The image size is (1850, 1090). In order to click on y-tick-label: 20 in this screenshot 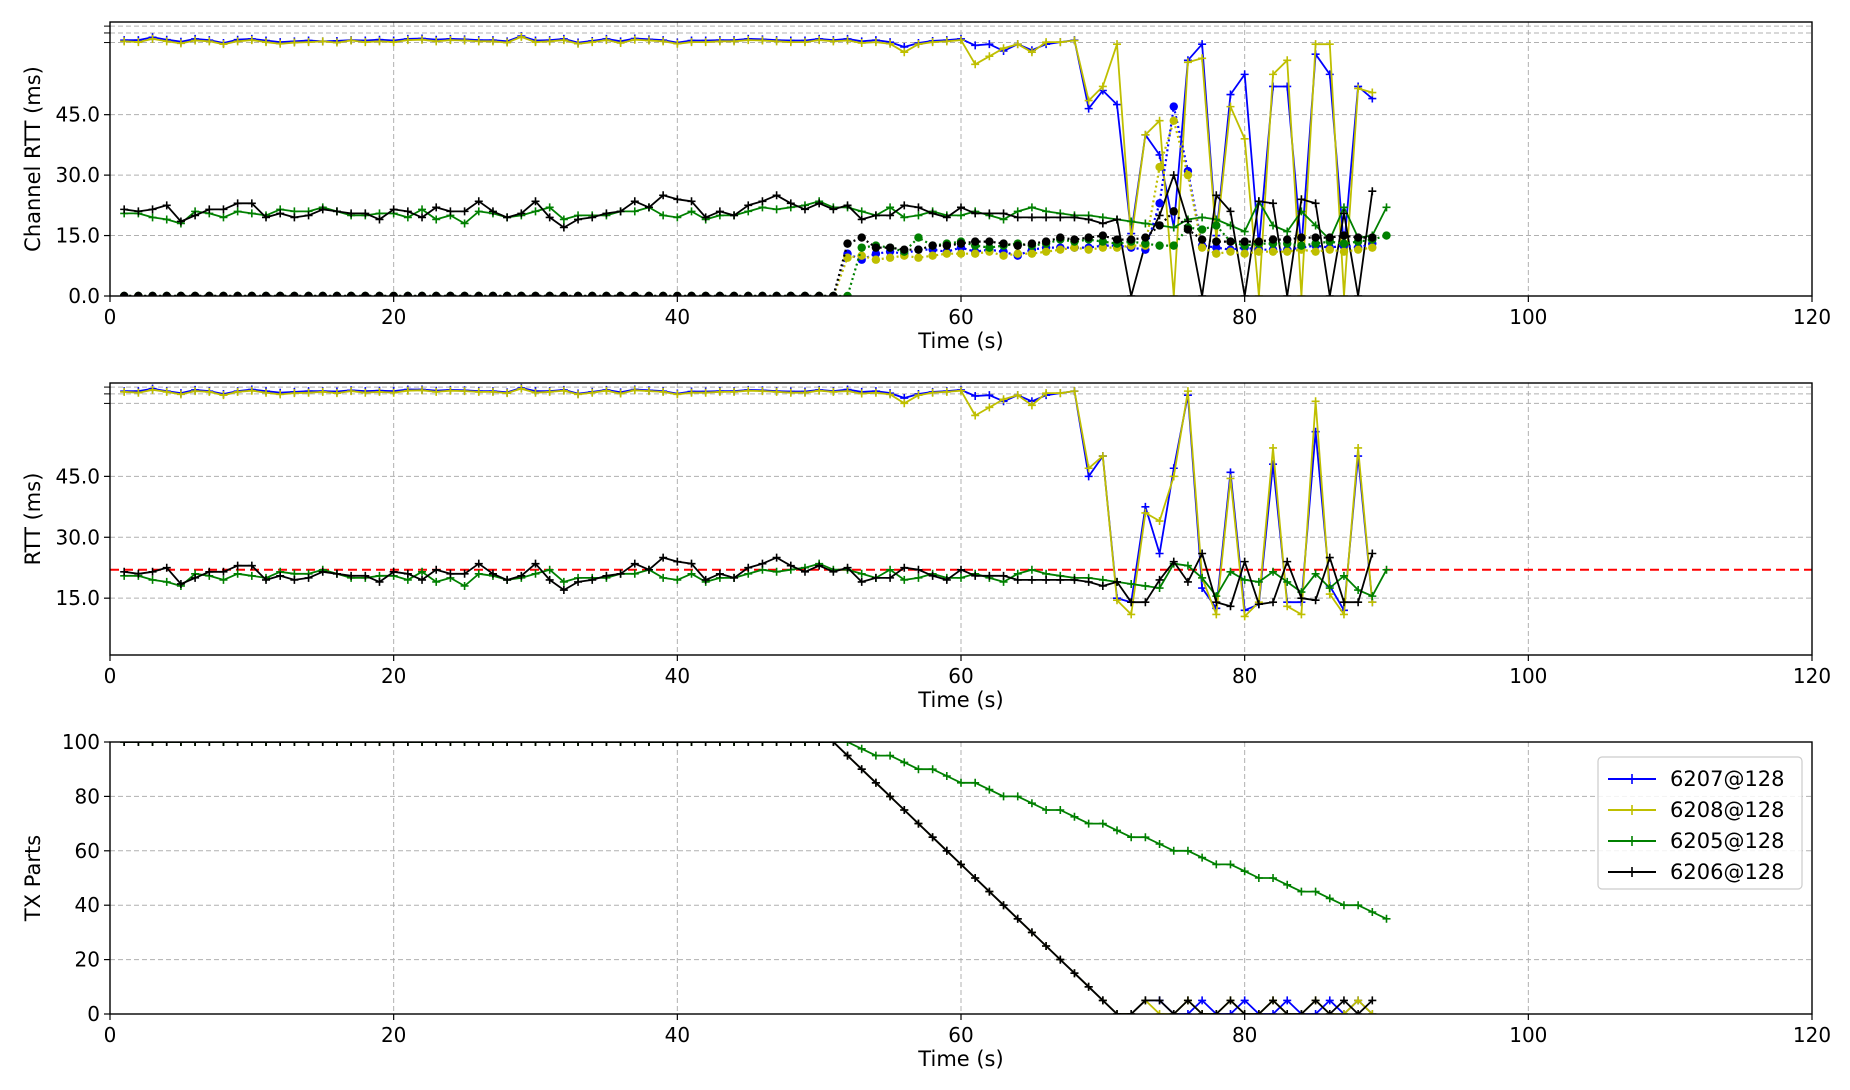, I will do `click(87, 960)`.